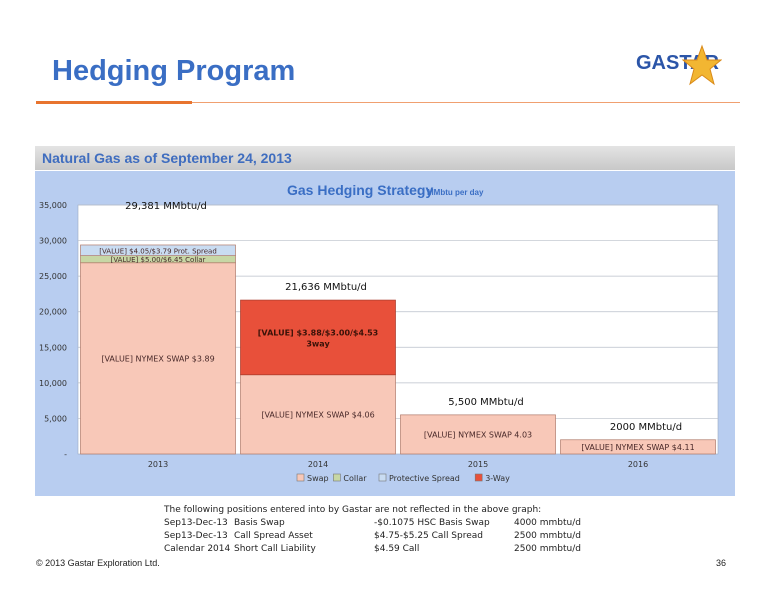 The image size is (776, 600). What do you see at coordinates (428, 536) in the screenshot?
I see `note-detail: $4.75-$5.25 Call Spread` at bounding box center [428, 536].